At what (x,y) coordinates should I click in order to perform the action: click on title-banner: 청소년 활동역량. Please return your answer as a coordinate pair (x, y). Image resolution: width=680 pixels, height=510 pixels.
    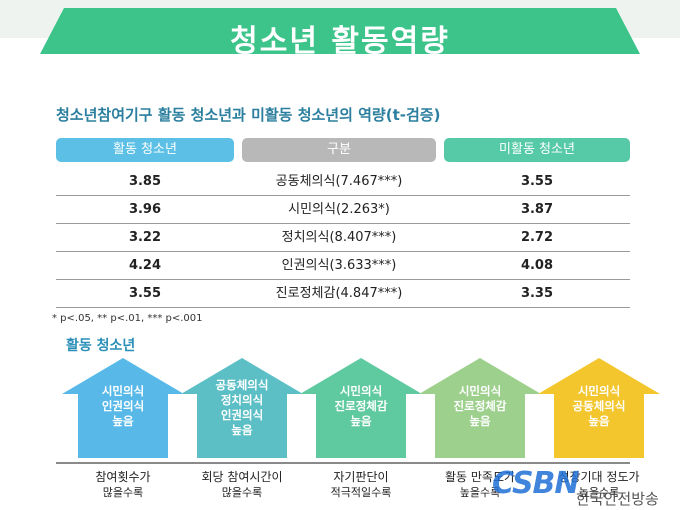
    Looking at the image, I should click on (340, 31).